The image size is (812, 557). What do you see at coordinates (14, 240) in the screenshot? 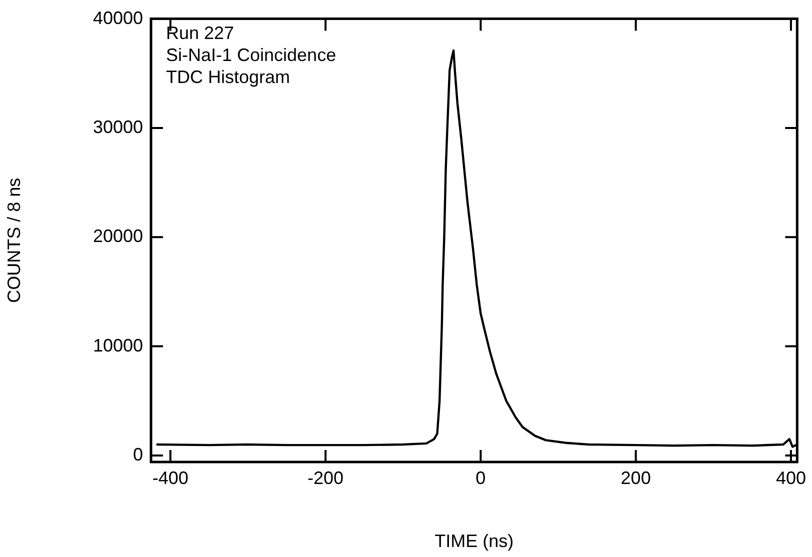
I see `y-axis-title: COUNTS / 8 ns` at bounding box center [14, 240].